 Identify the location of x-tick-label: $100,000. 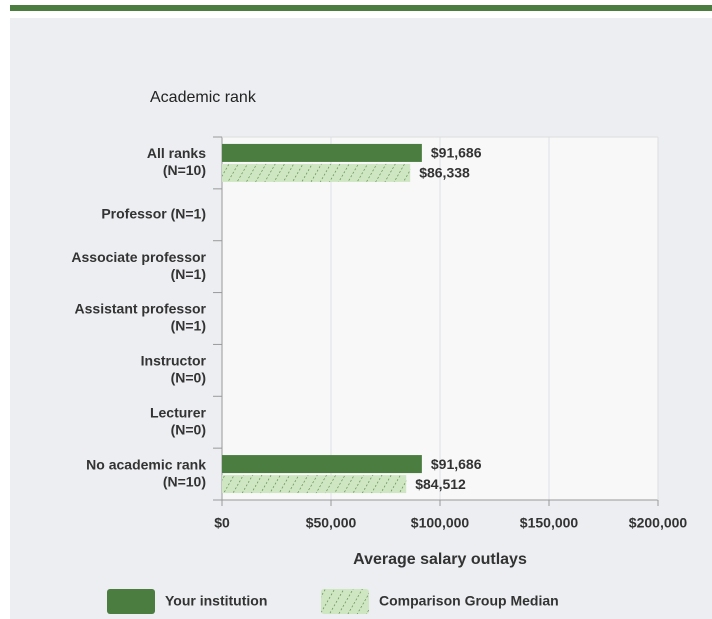
(440, 523).